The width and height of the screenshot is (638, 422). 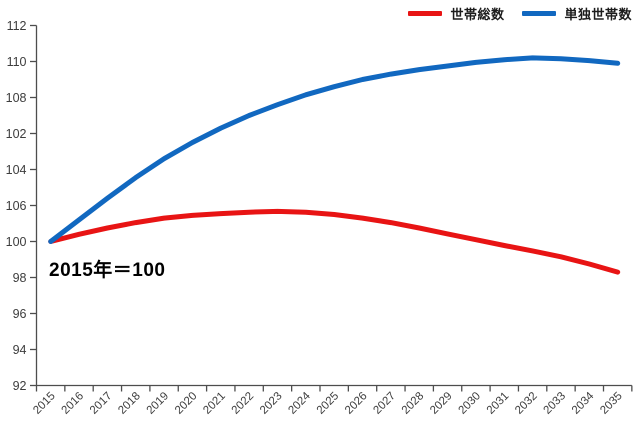 I want to click on x-tick-label: 2031, so click(x=498, y=403).